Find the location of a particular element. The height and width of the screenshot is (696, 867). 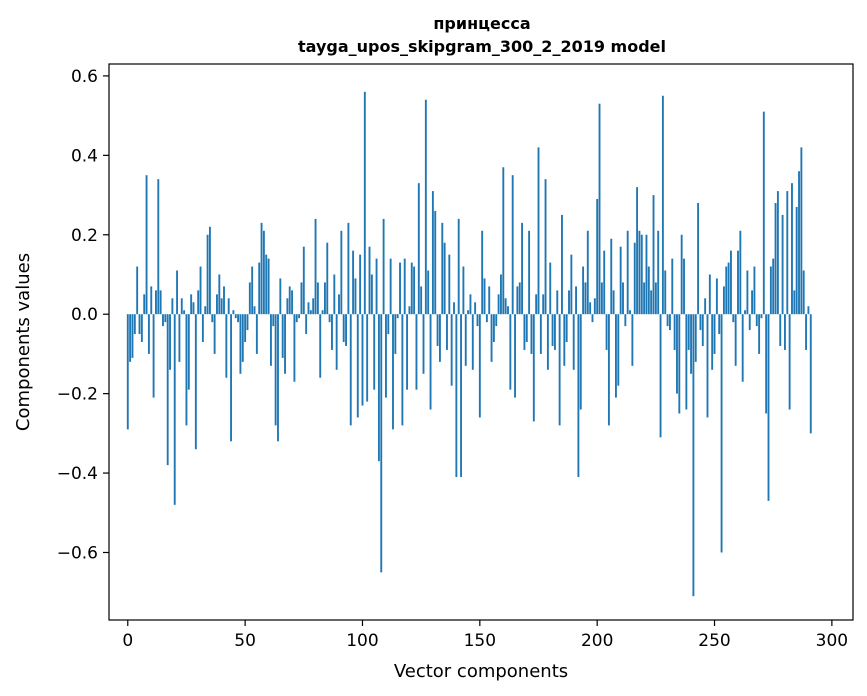

y-tick-label-3: 0.0 is located at coordinates (84, 315).